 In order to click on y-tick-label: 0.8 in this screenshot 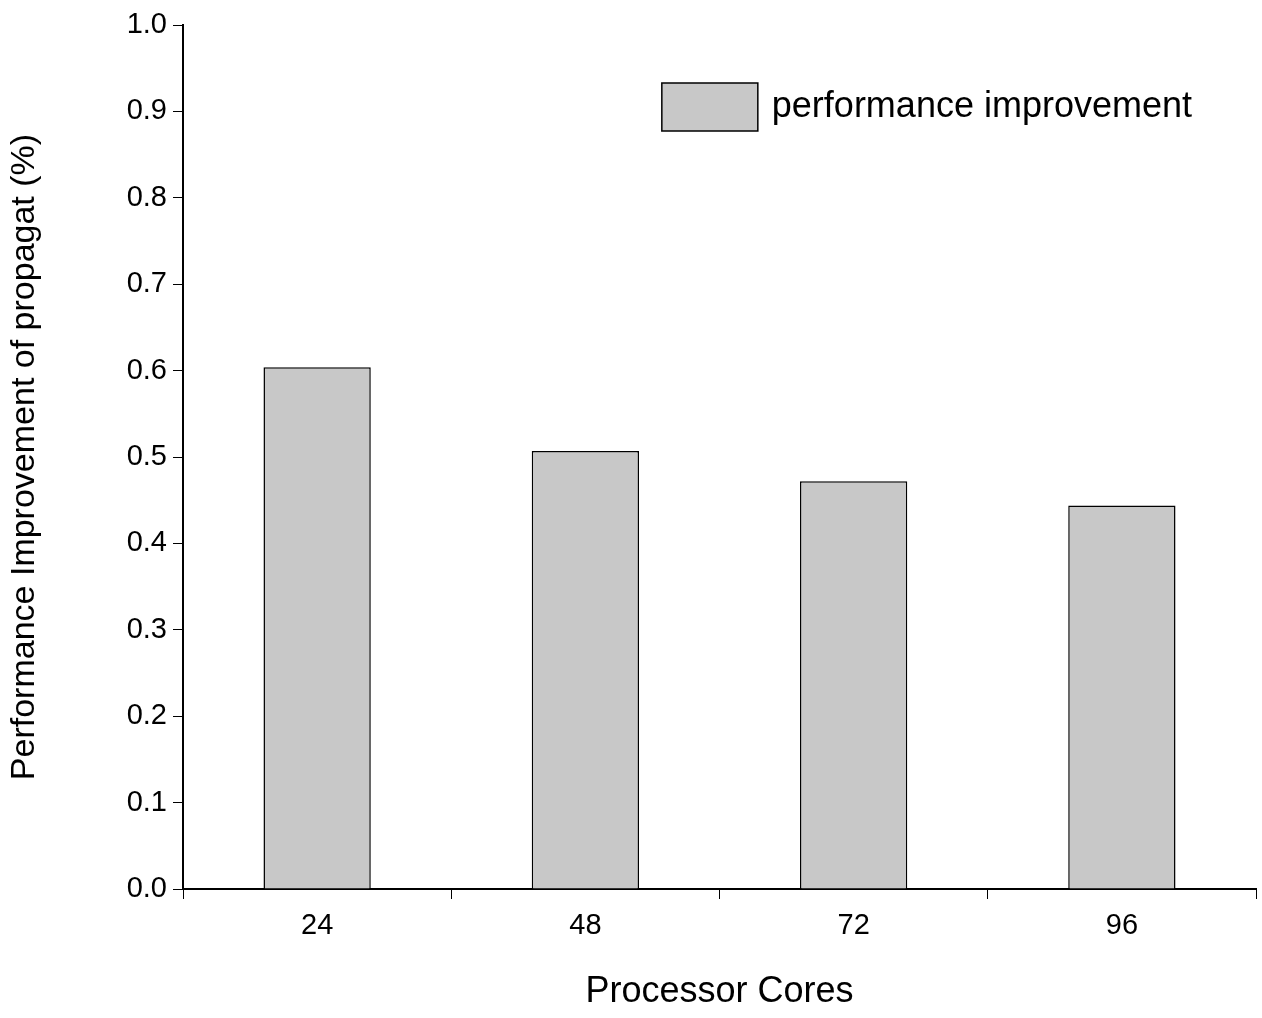, I will do `click(146, 195)`.